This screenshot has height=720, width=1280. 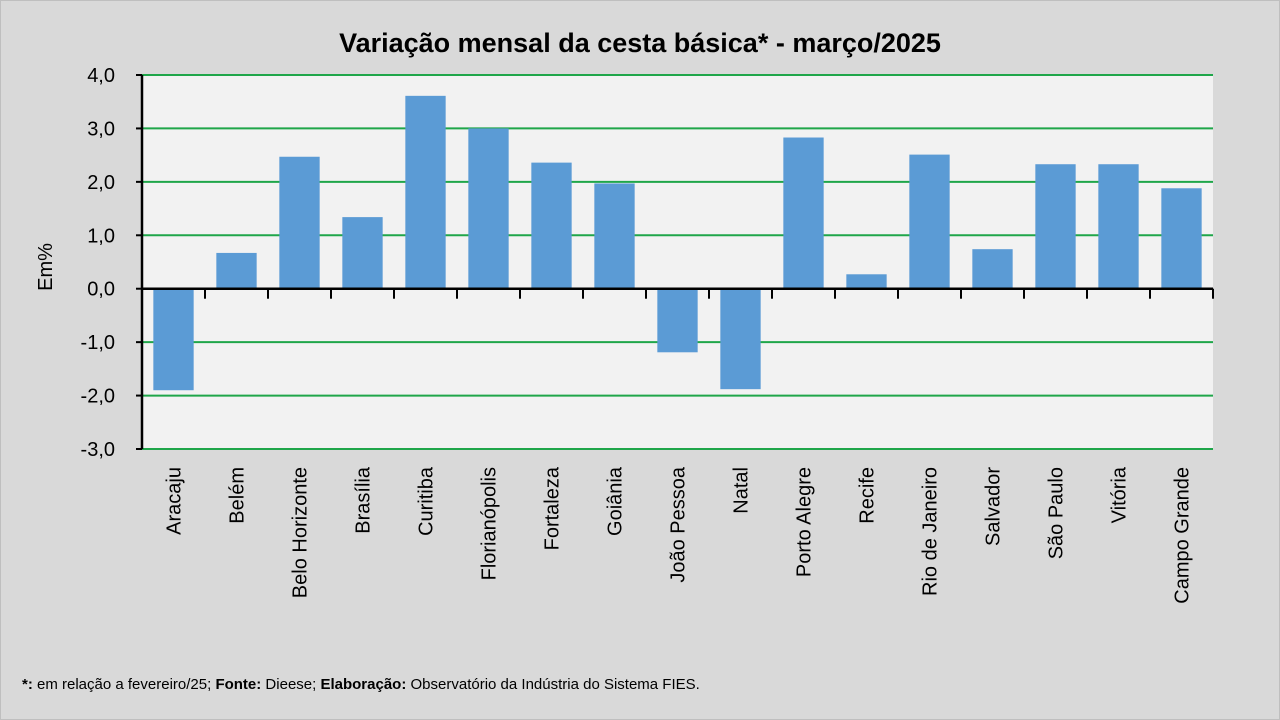 I want to click on y-axis-label: Em%, so click(x=46, y=267).